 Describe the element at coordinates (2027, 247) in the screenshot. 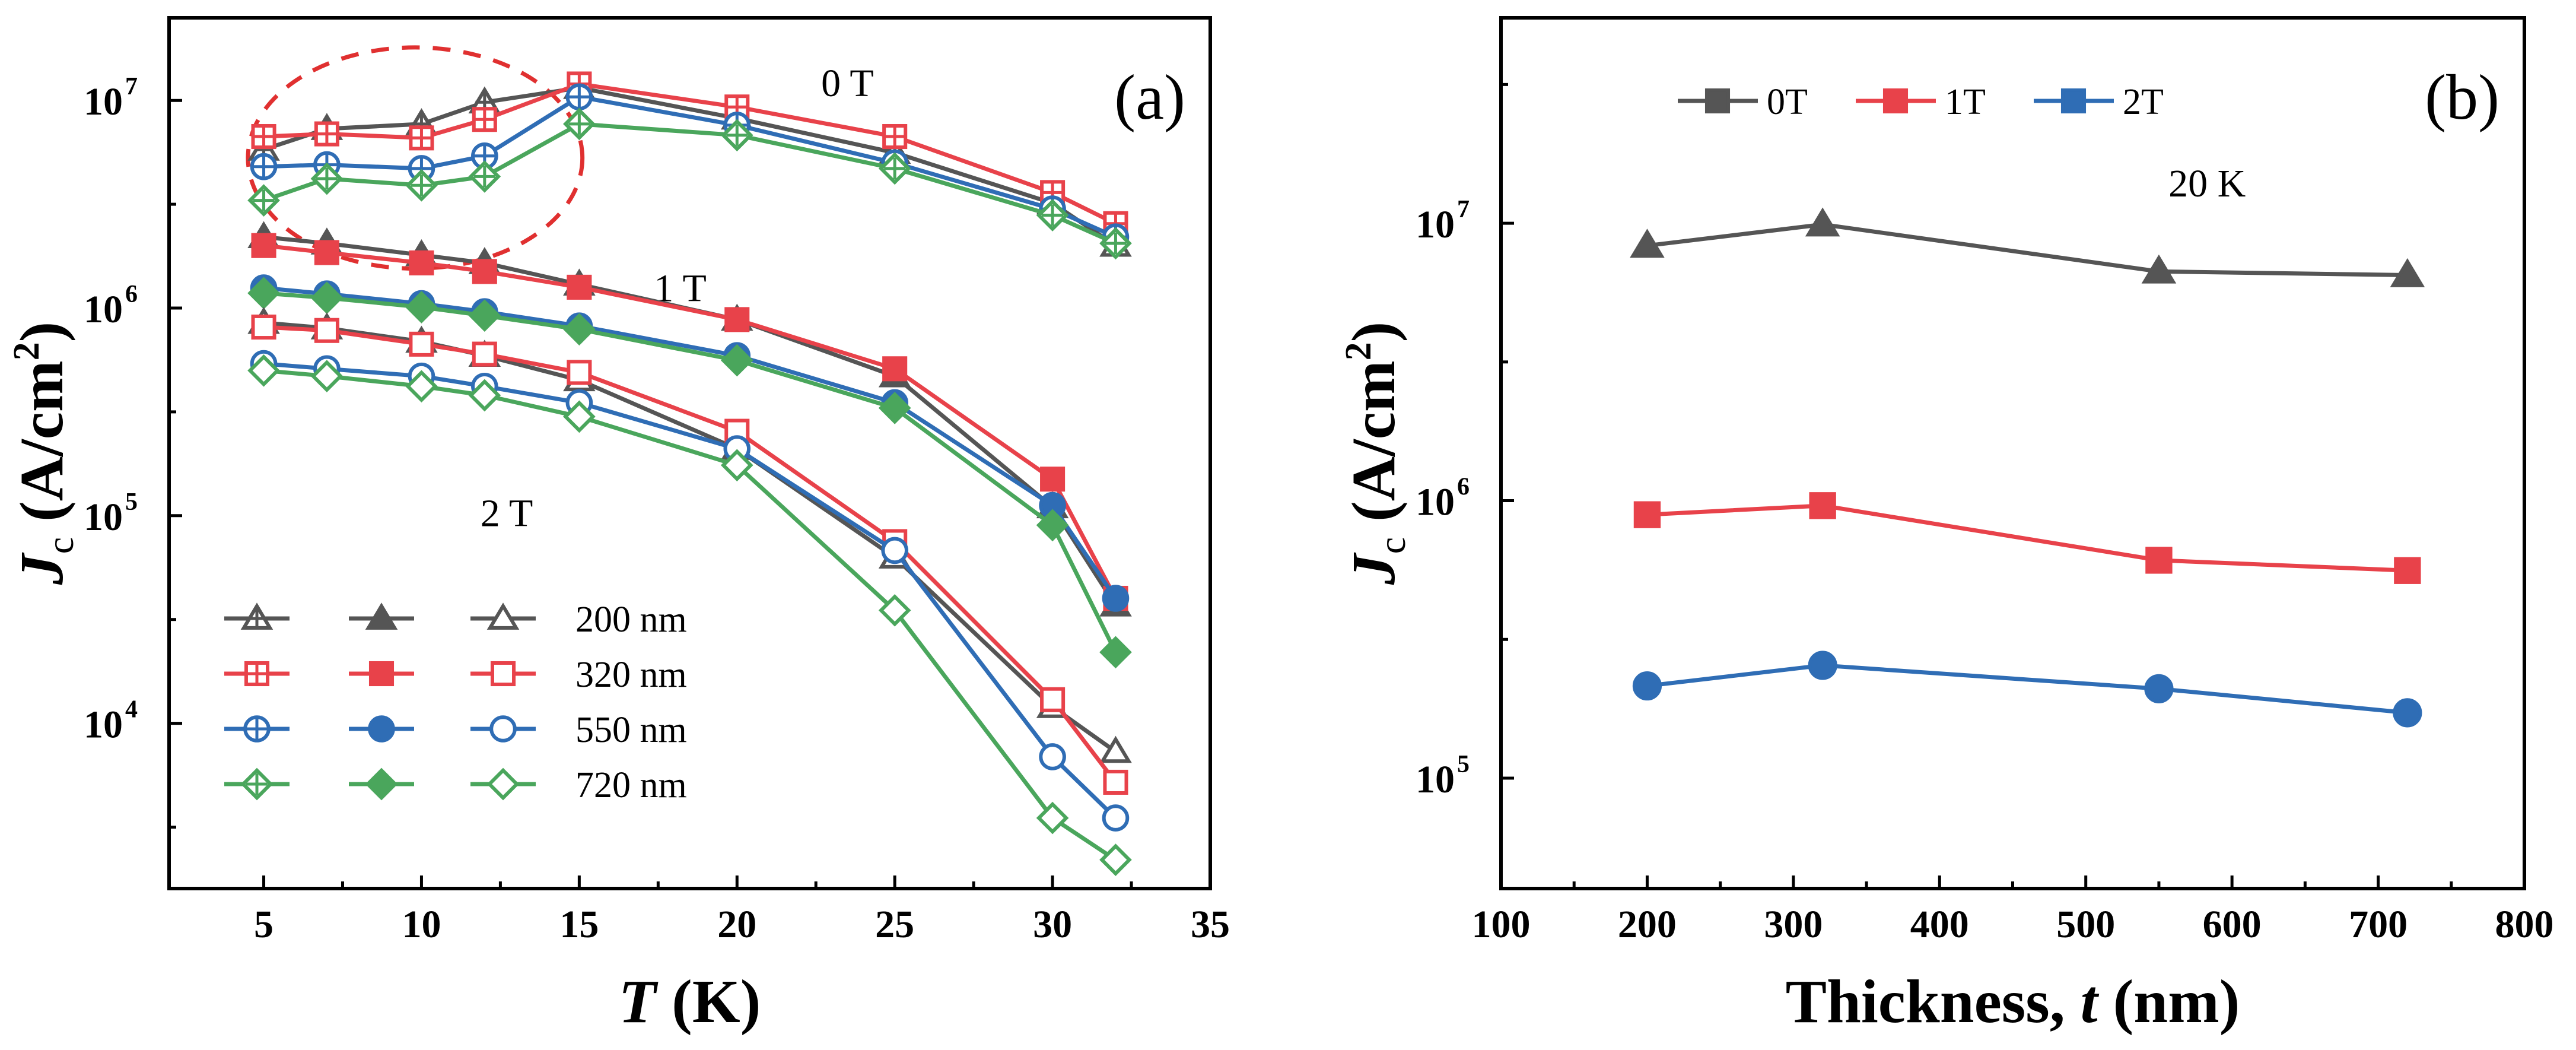

I see `panel-b-series-0t` at that location.